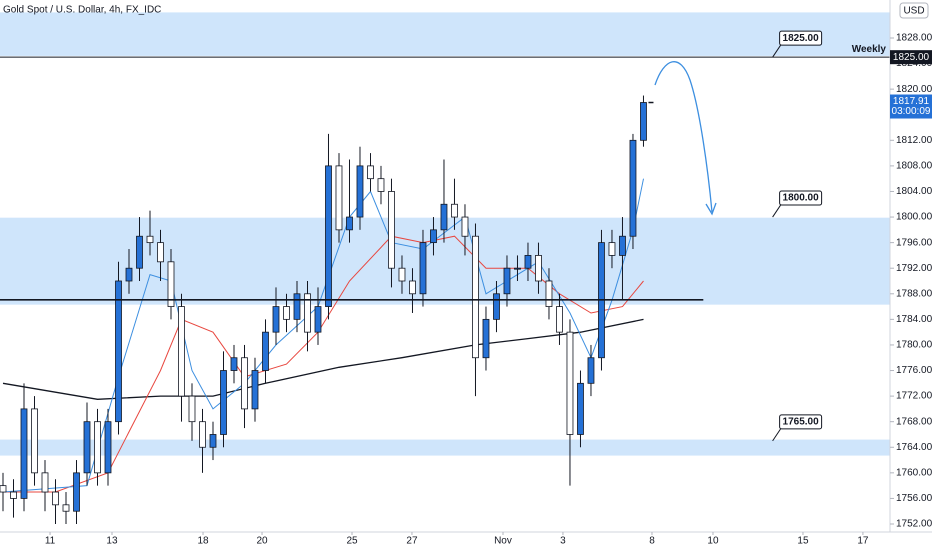  I want to click on arrow-head, so click(711, 209).